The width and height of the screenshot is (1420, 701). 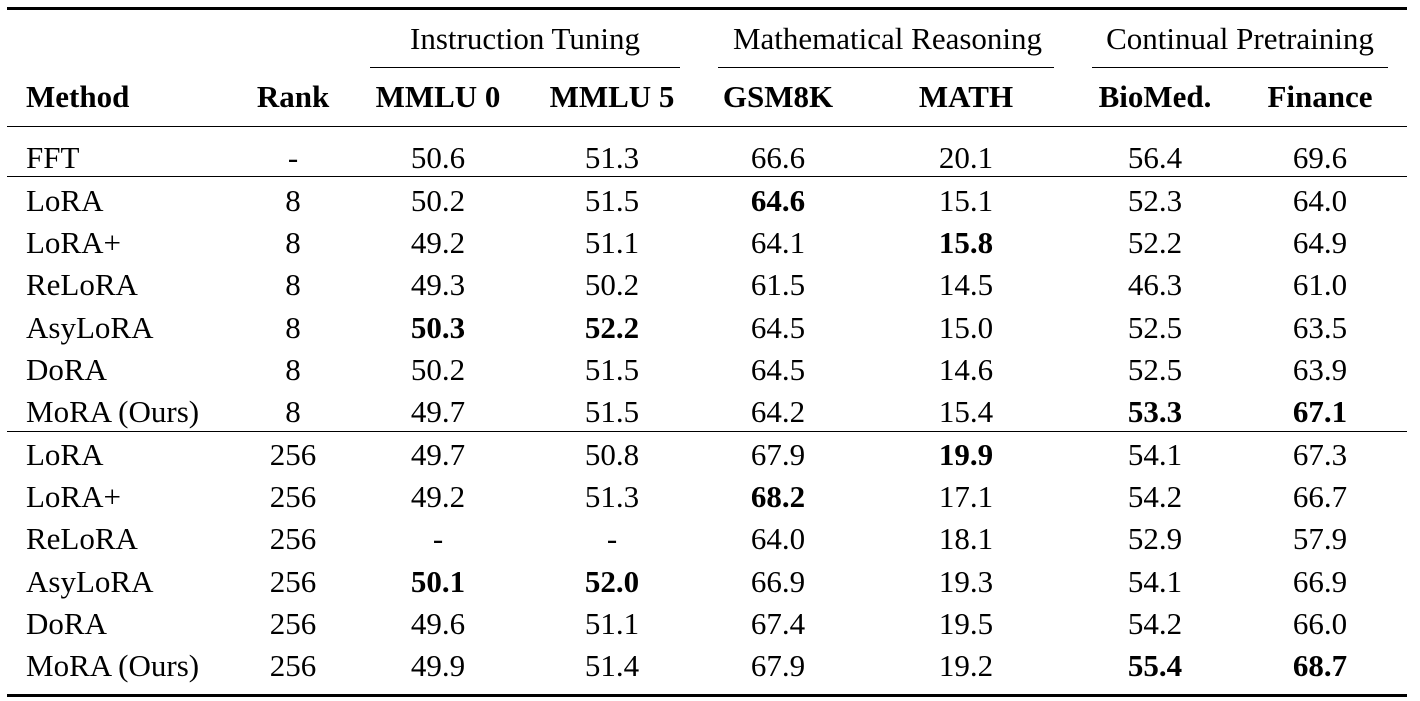 I want to click on group-underline-continual-pretraining, so click(x=1240, y=68).